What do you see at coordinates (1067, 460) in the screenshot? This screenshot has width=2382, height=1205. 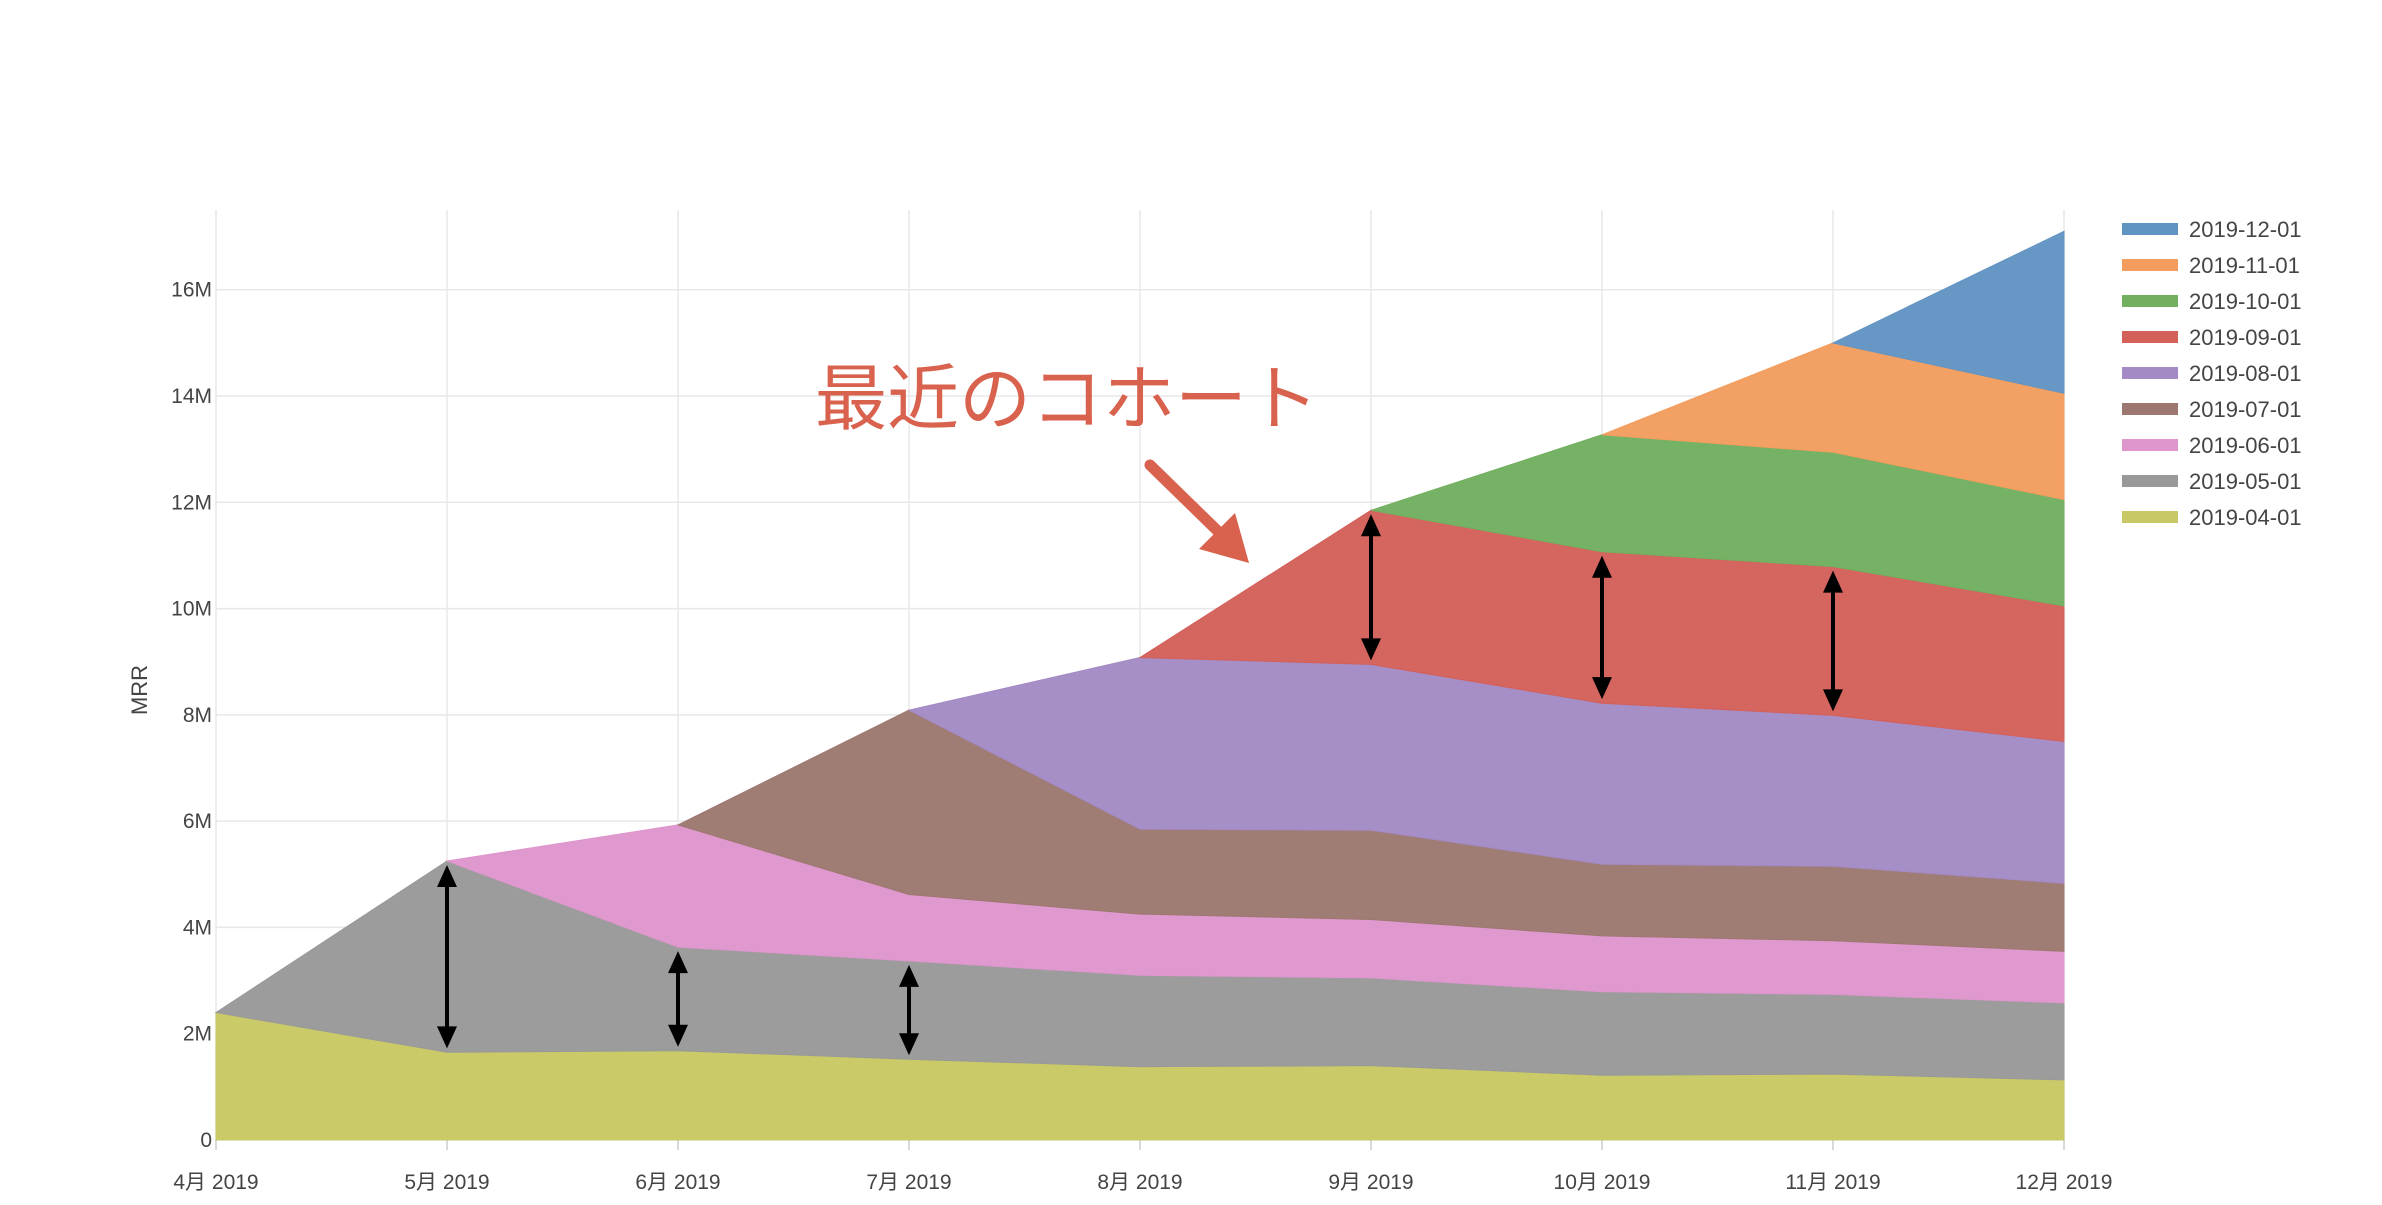 I see `annotation-layer: 最近のコホート` at bounding box center [1067, 460].